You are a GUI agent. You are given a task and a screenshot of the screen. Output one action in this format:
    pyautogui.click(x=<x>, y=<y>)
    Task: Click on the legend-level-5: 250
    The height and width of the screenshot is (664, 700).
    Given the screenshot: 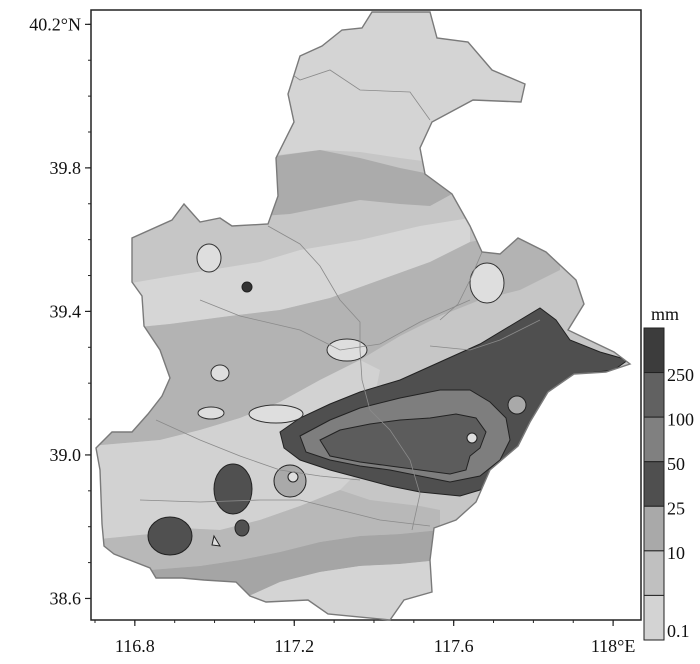 What is the action you would take?
    pyautogui.click(x=680, y=375)
    